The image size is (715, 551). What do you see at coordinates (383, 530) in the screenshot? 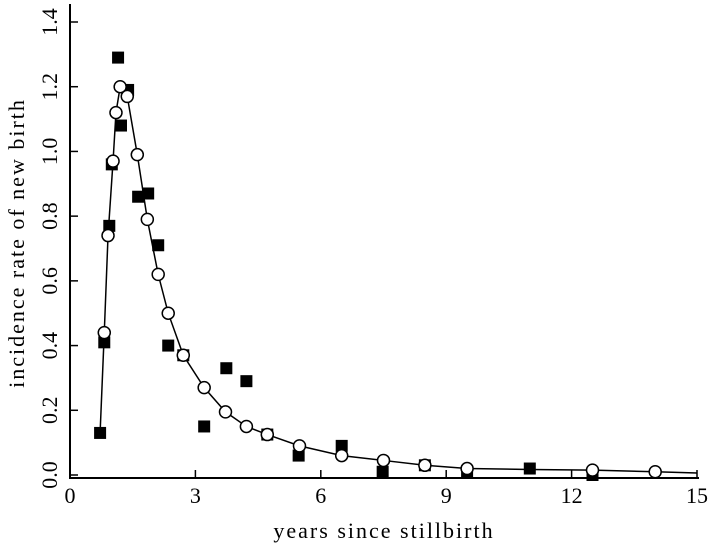
I see `x-axis-label: years since stillbirth` at bounding box center [383, 530].